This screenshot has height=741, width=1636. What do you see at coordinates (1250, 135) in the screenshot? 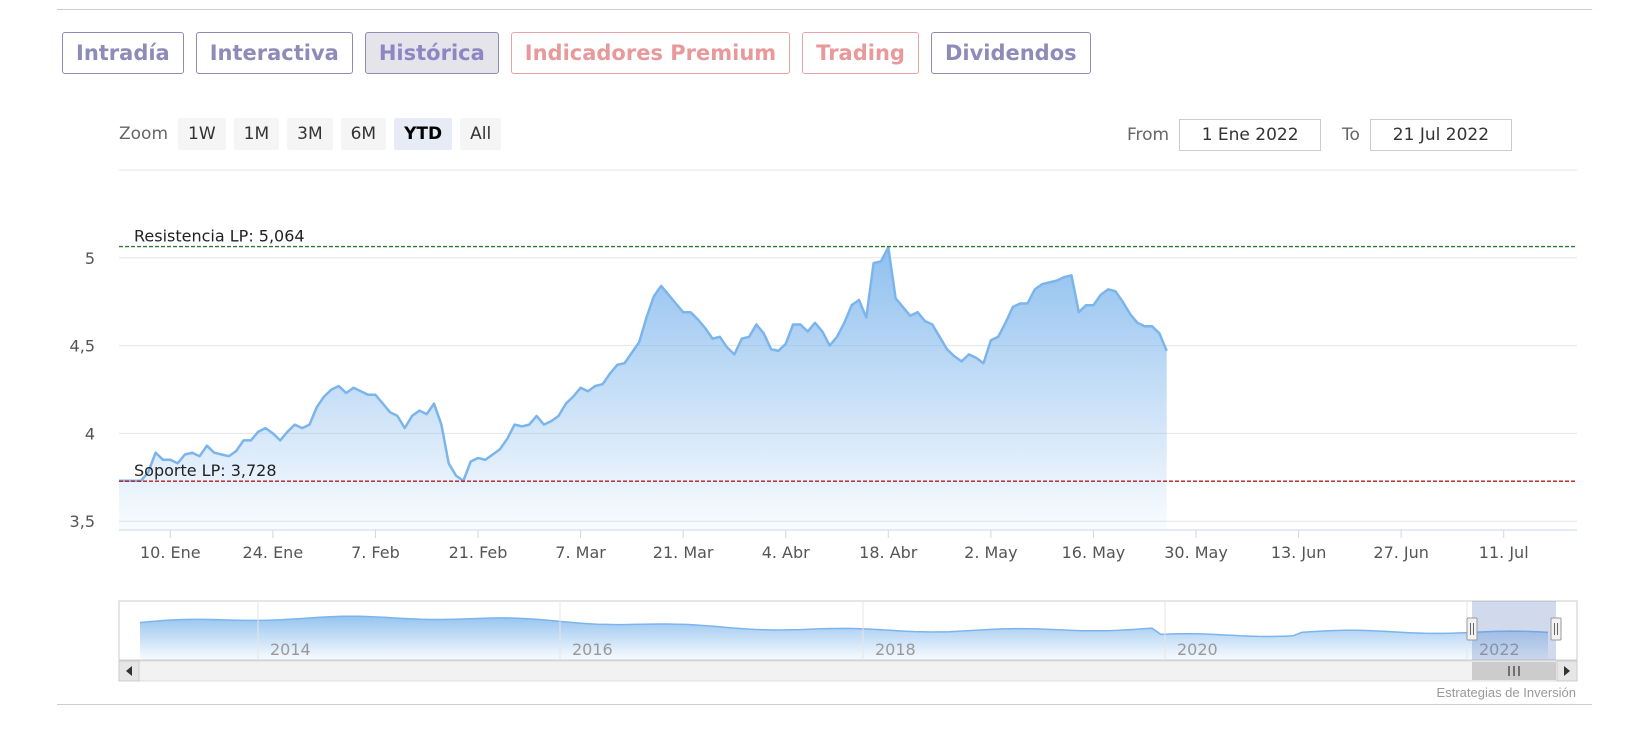
I see `from-date-input: 1 Ene 2022` at bounding box center [1250, 135].